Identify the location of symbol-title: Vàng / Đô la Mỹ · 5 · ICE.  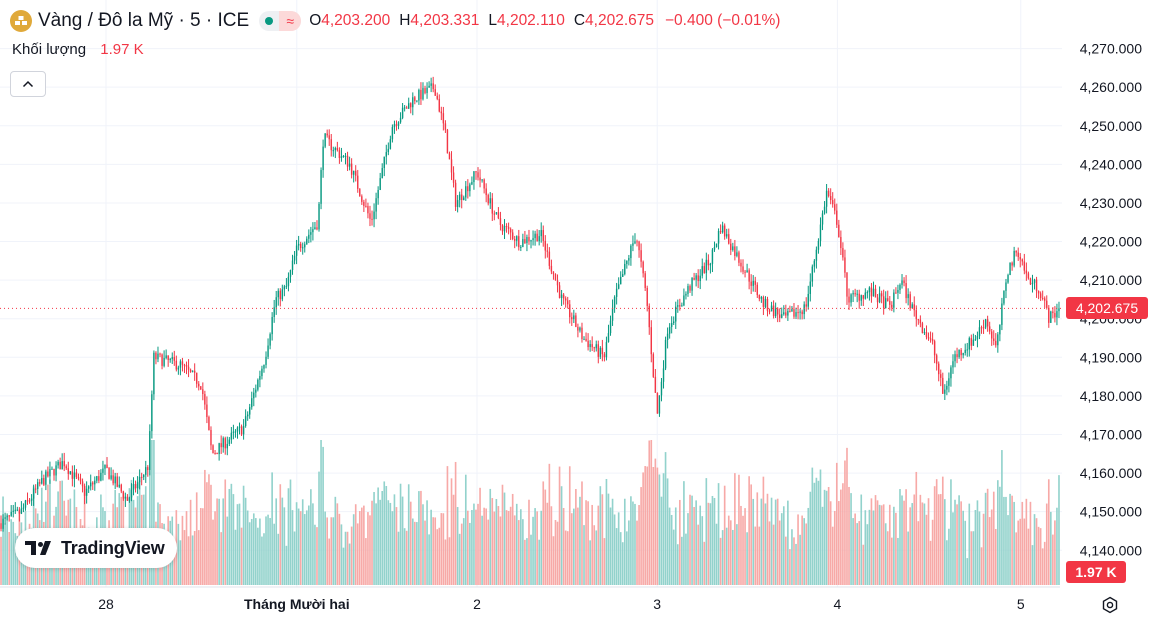
(144, 20).